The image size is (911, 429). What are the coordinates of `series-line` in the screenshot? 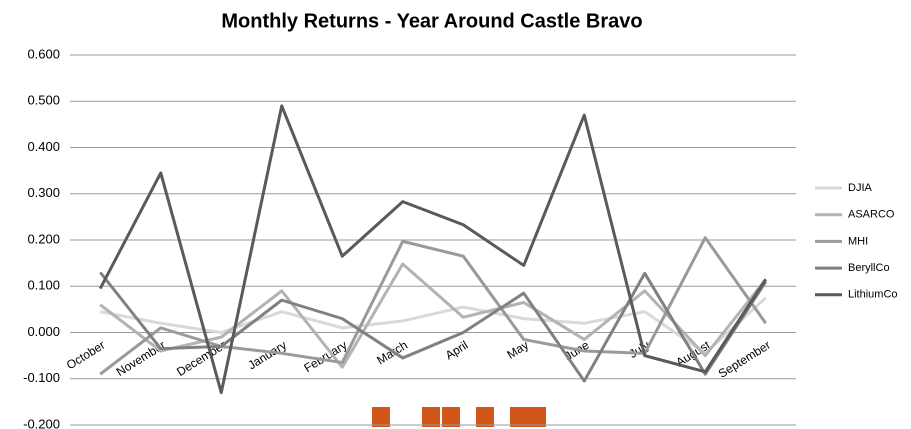 It's located at (433, 325).